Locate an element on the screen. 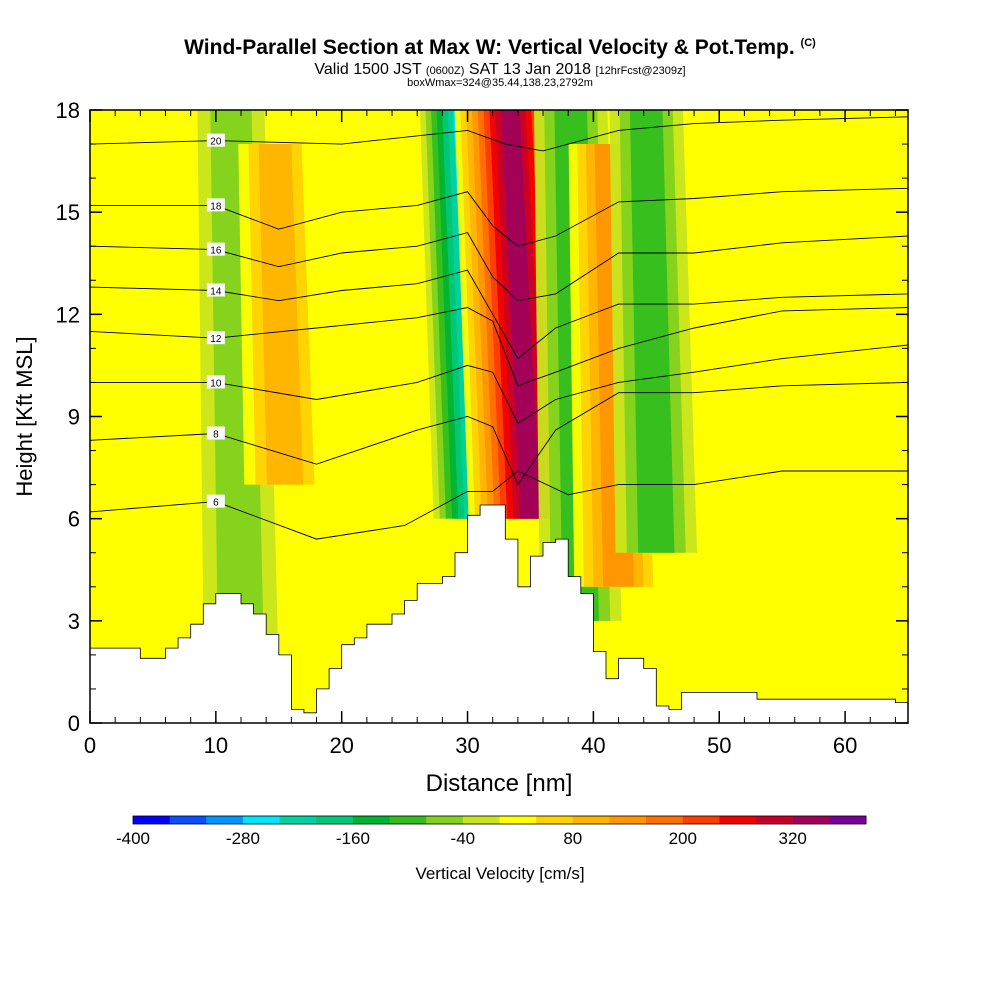  y-tick-label: 6 is located at coordinates (74, 519).